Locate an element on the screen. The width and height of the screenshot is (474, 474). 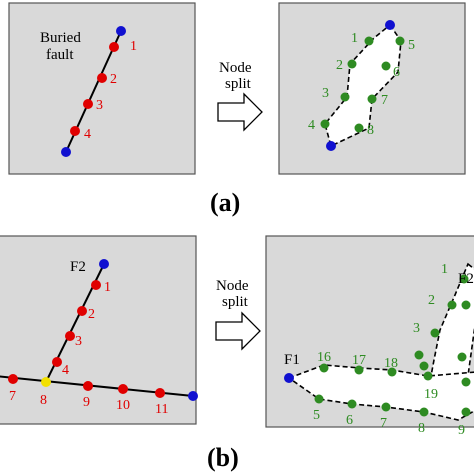
node-label: 19 is located at coordinates (431, 394).